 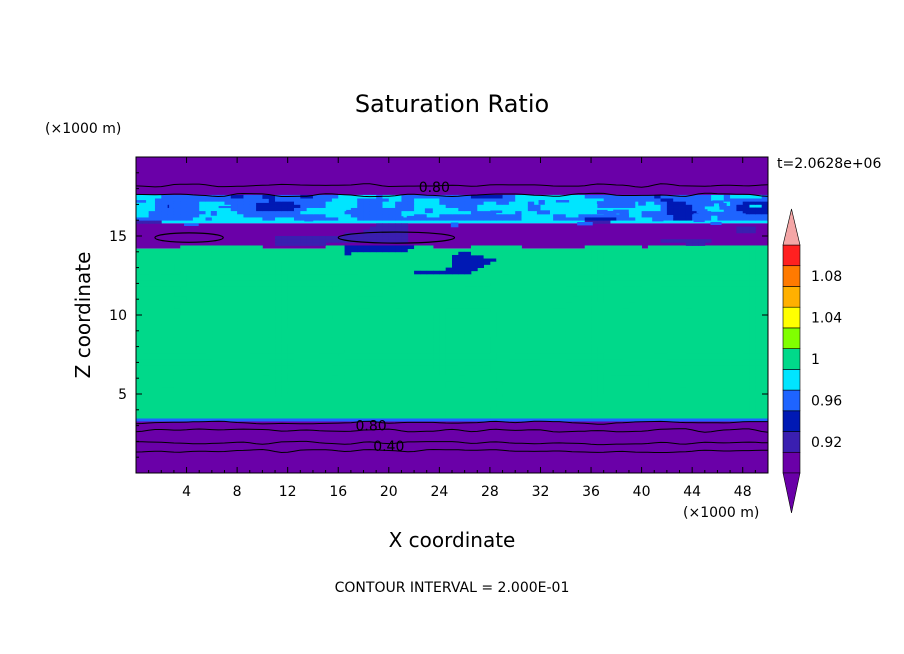 I want to click on x-tick-label: 32, so click(x=541, y=492).